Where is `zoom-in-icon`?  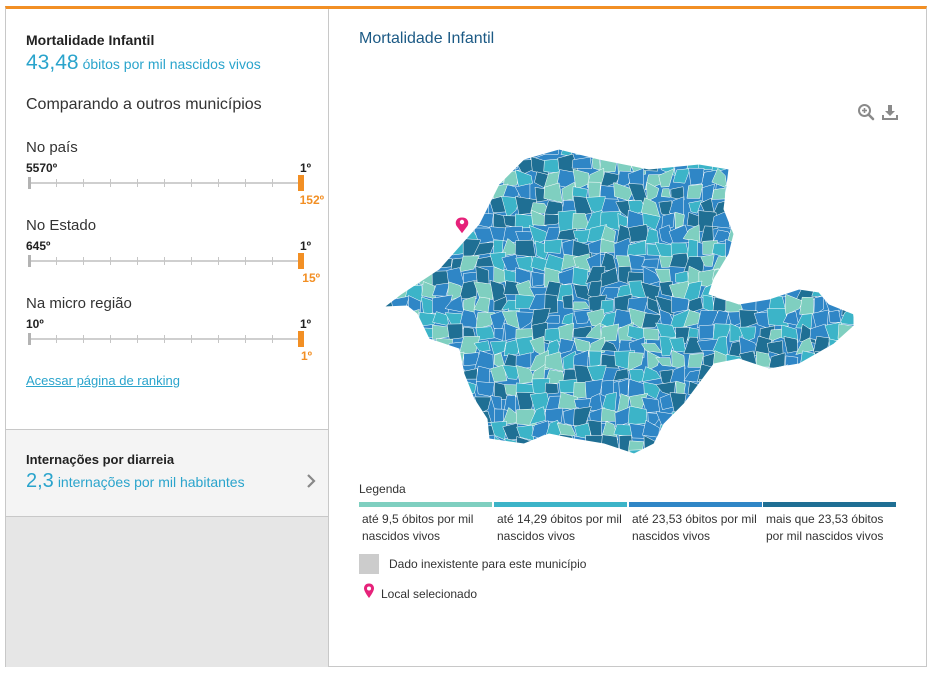
zoom-in-icon is located at coordinates (866, 112).